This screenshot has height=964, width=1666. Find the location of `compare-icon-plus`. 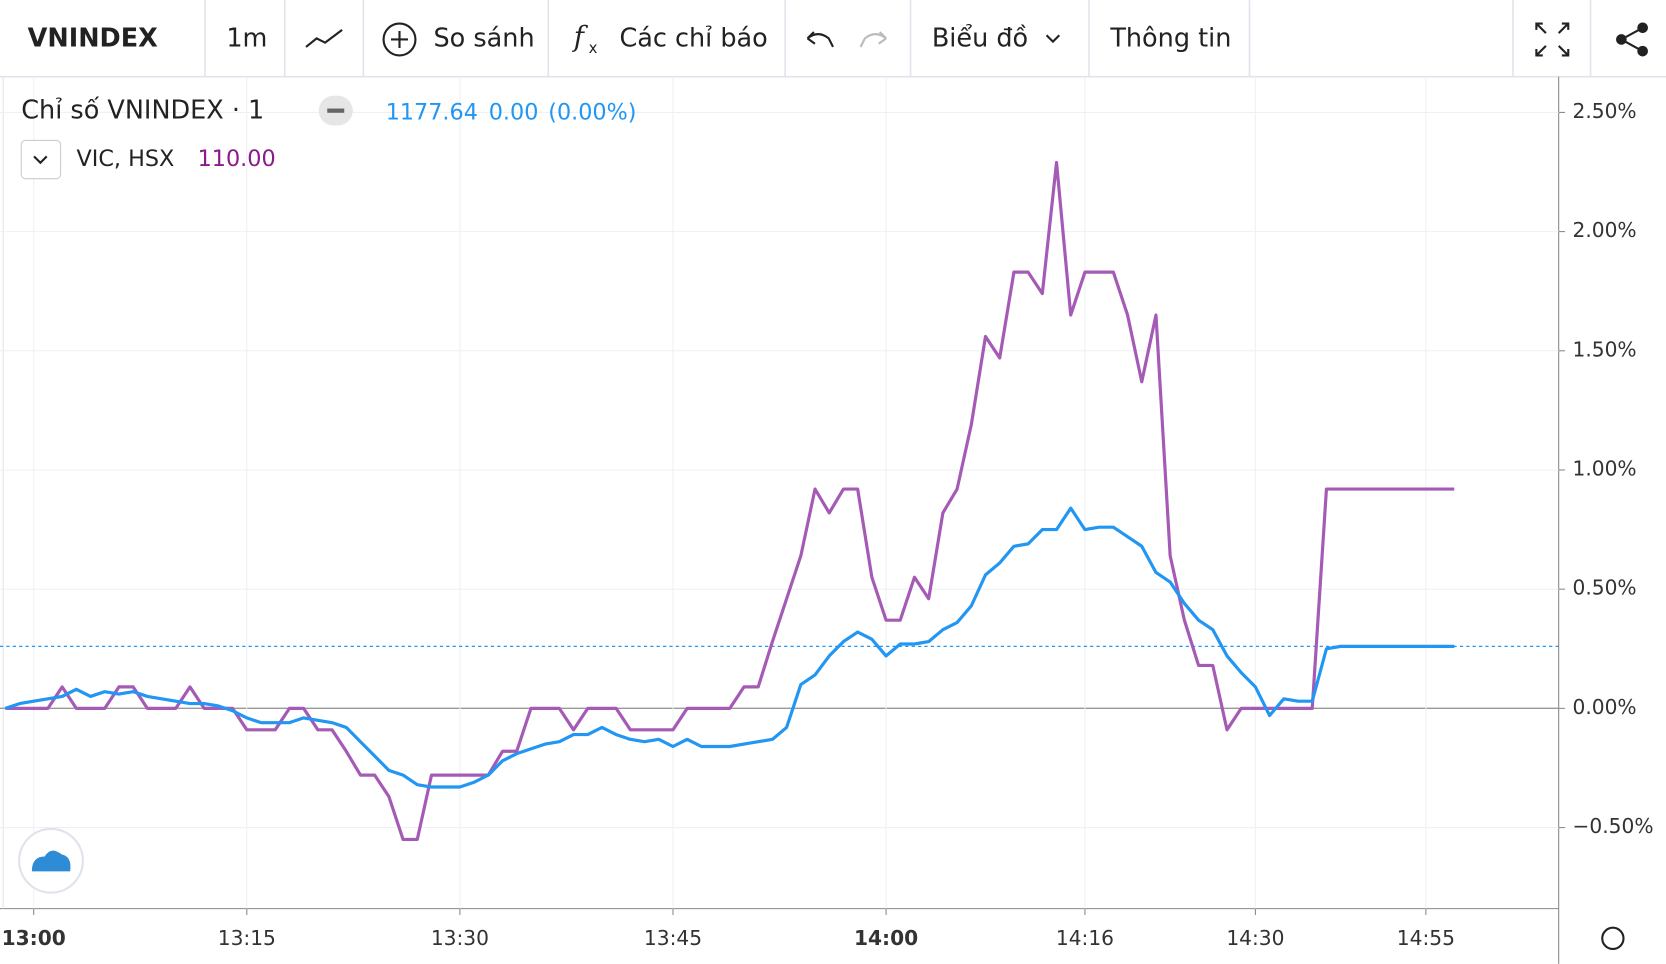

compare-icon-plus is located at coordinates (399, 39).